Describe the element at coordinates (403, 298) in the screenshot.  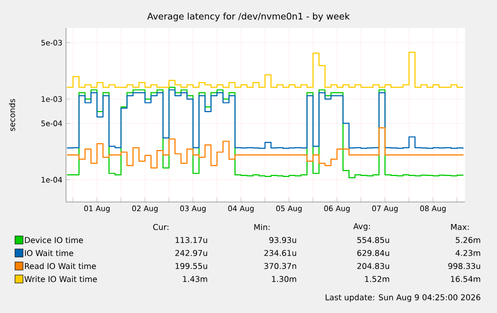
I see `text: Last update: Sun Aug 9 04:25:00 2026` at that location.